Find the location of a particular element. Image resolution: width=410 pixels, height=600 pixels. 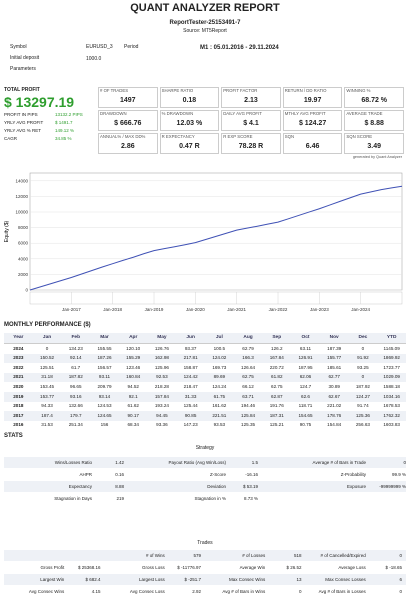

month-value: 125.44 is located at coordinates (190, 406).